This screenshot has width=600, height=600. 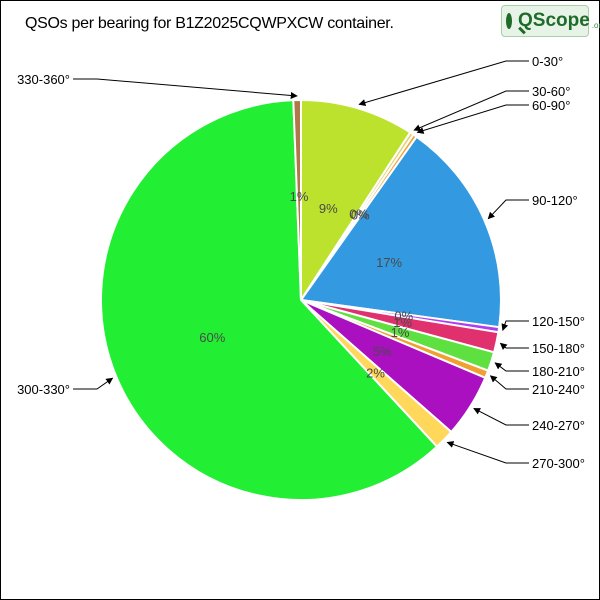 What do you see at coordinates (551, 91) in the screenshot?
I see `callout-label-30-60: 30-60°` at bounding box center [551, 91].